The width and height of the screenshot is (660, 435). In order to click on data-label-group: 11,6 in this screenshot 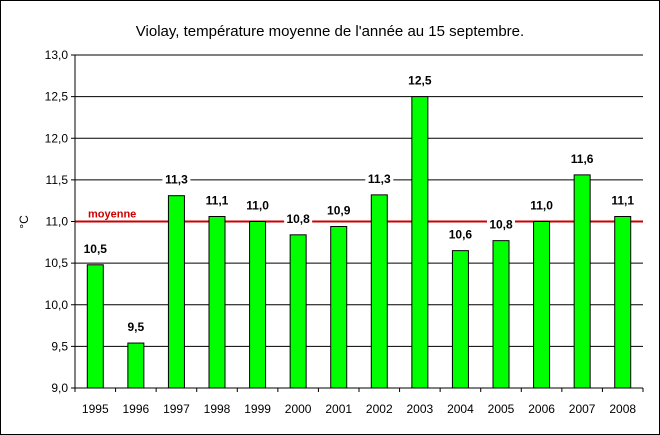, I will do `click(582, 158)`.